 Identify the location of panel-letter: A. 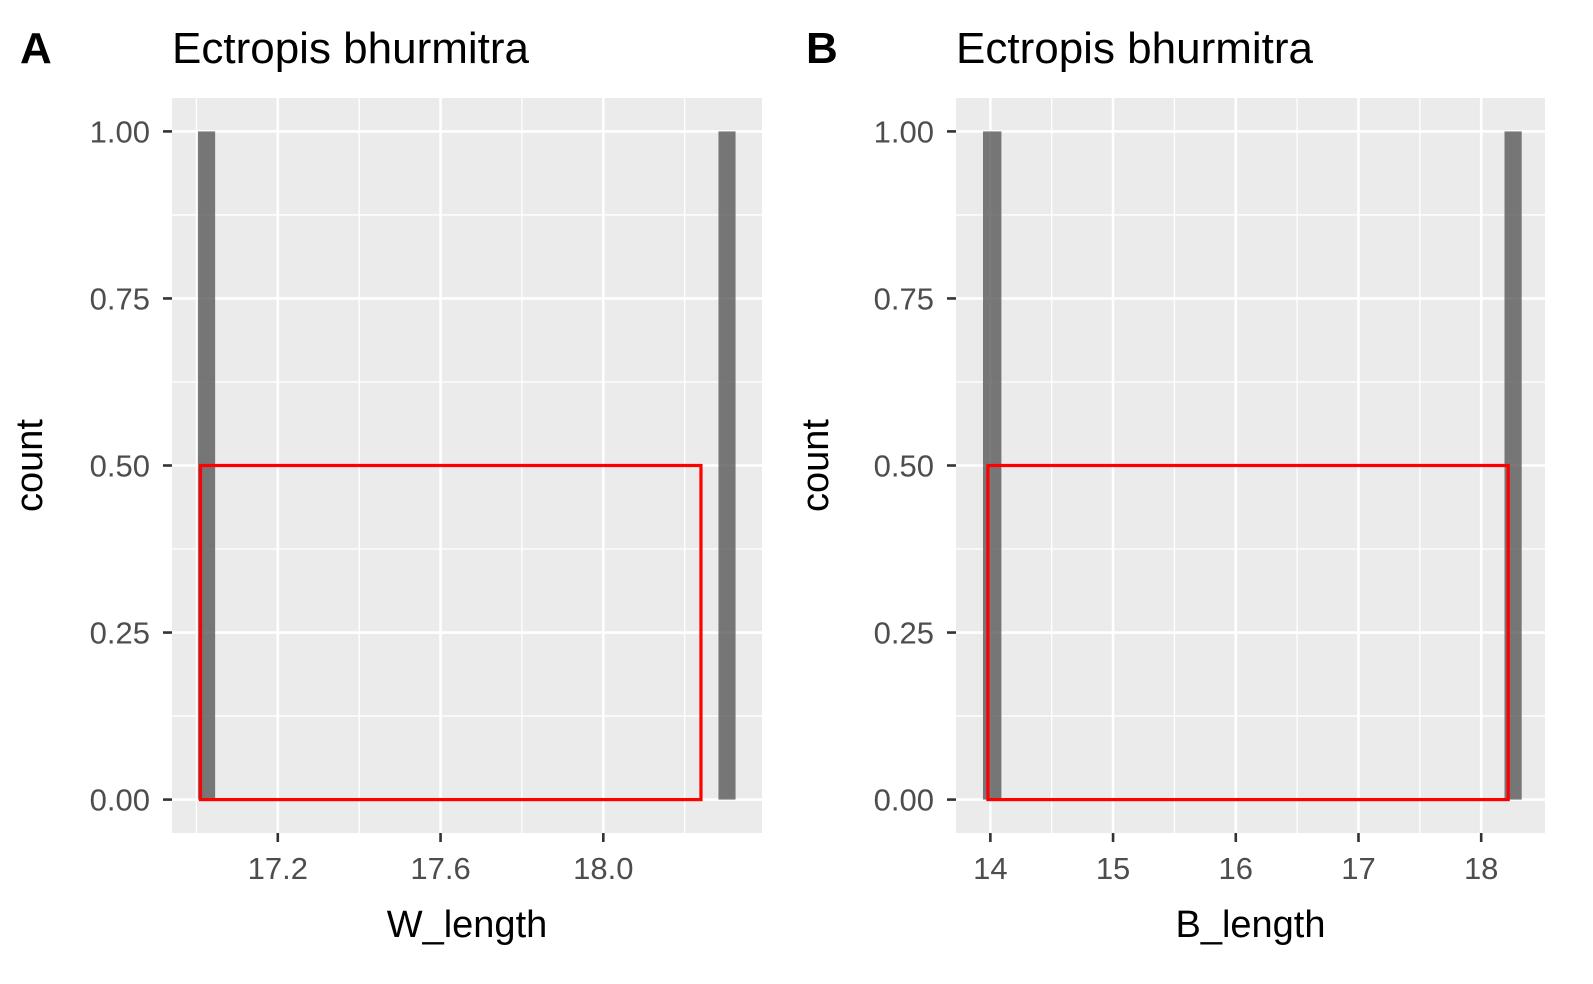
(36, 48).